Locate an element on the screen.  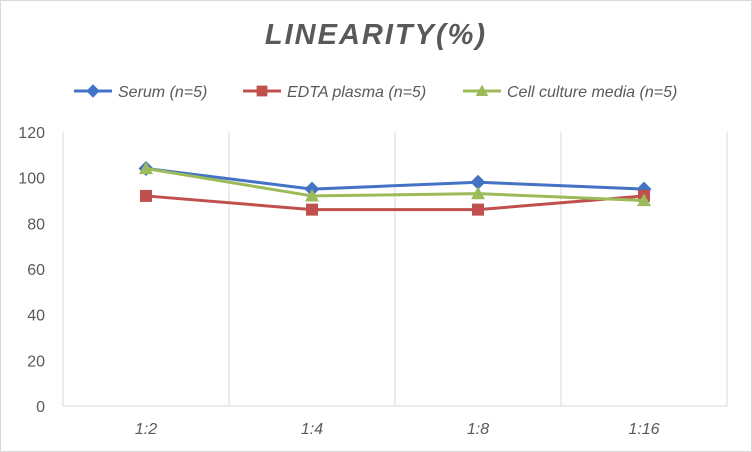
legend-label-3: Cell culture media (n=5) is located at coordinates (592, 92).